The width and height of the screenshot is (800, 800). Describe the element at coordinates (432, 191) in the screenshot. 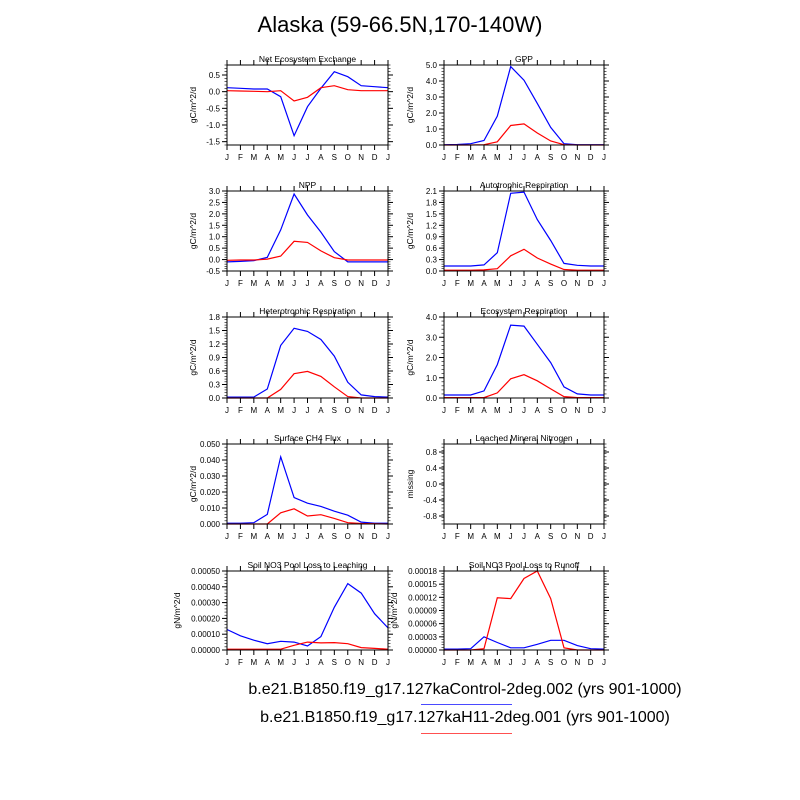

I see `y-tick-label: 2.1` at that location.